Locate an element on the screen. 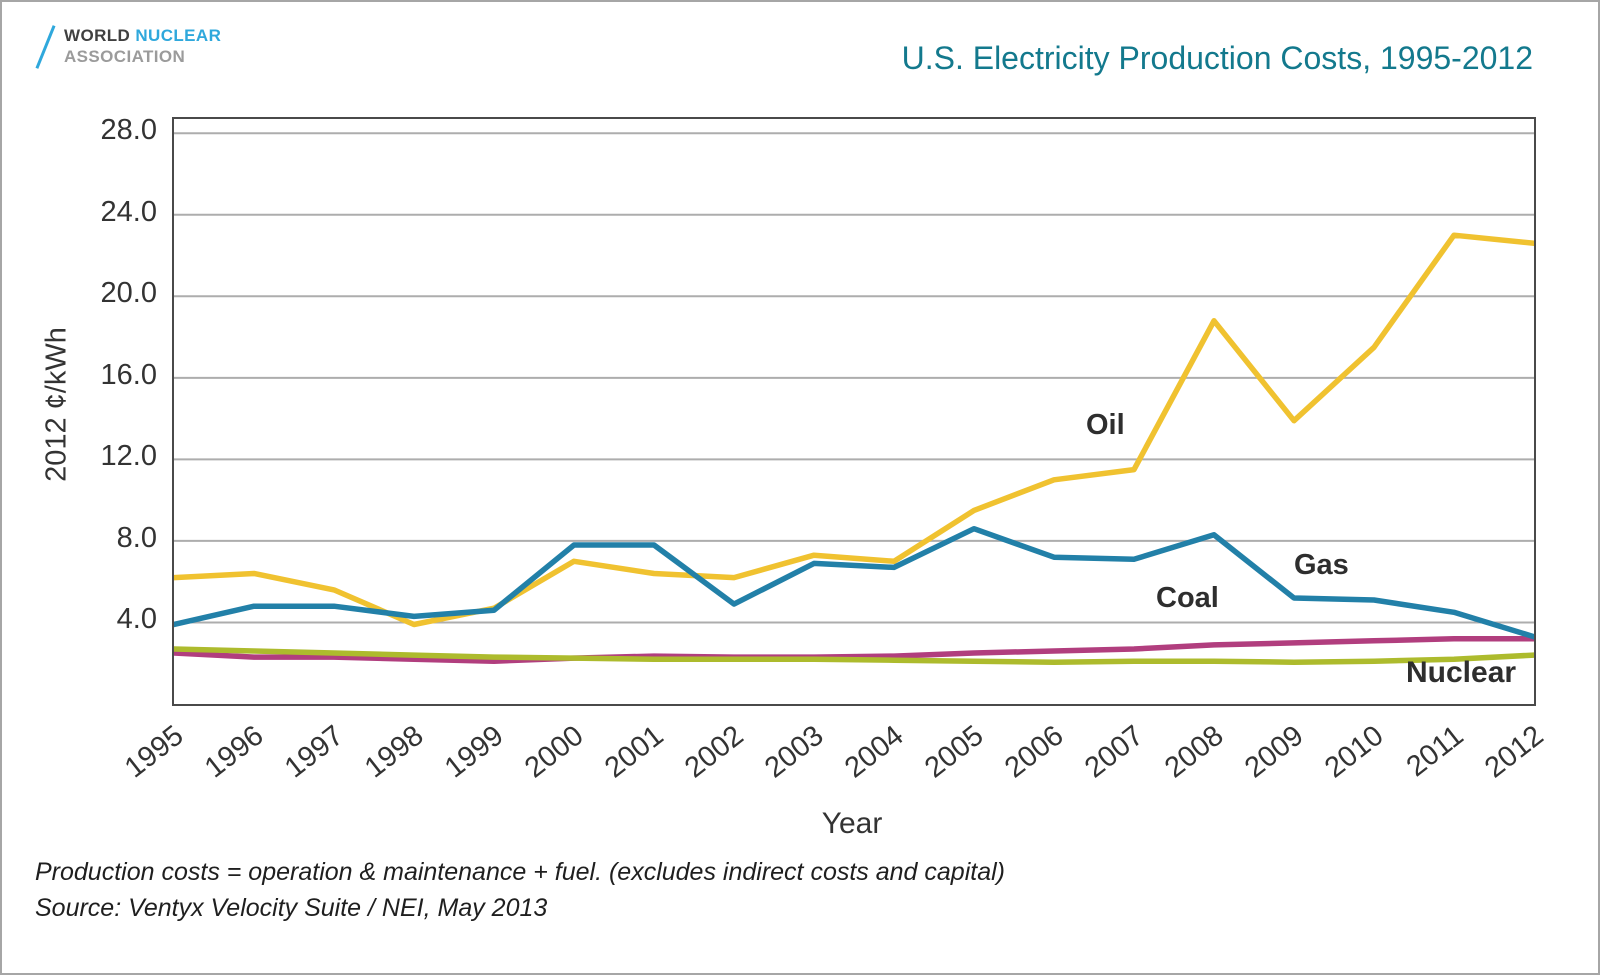 This screenshot has height=975, width=1600. series-label-oil: Oil is located at coordinates (1105, 425).